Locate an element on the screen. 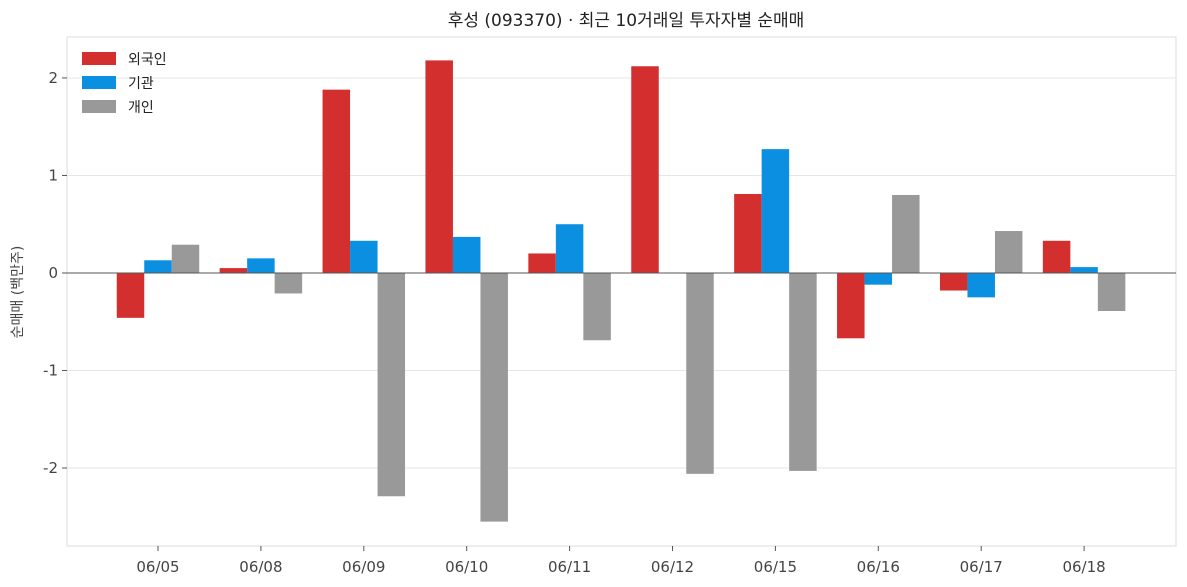 Image resolution: width=1187 pixels, height=587 pixels. y-tick-label: -1 is located at coordinates (50, 370).